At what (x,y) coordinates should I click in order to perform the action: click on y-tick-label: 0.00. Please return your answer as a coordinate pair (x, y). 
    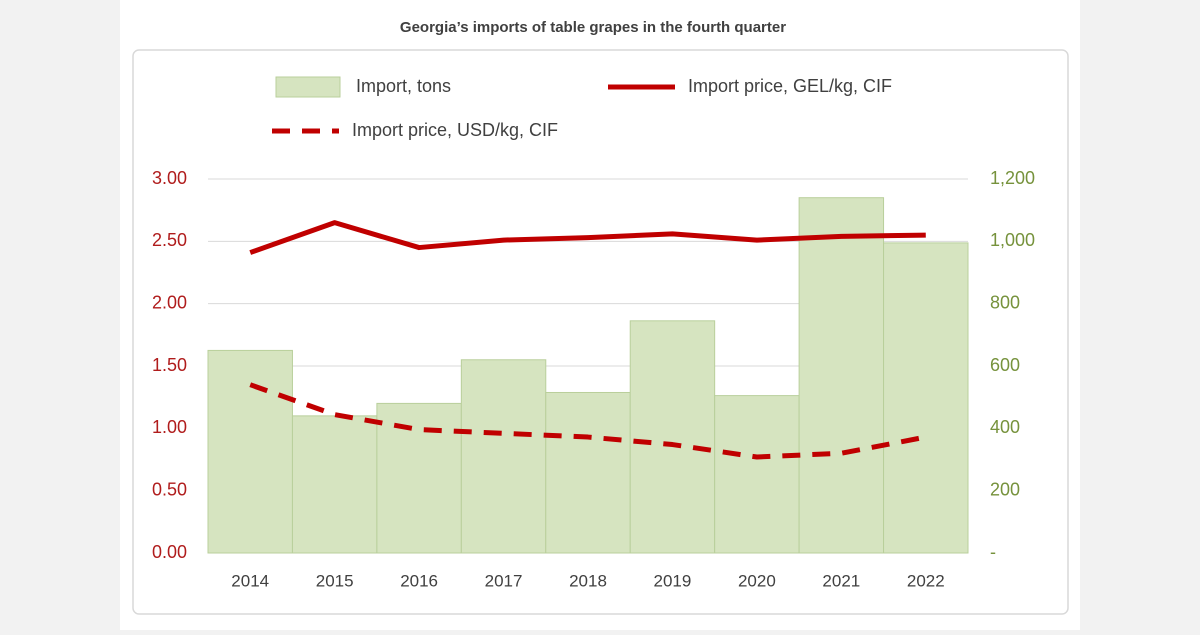
    Looking at the image, I should click on (169, 552).